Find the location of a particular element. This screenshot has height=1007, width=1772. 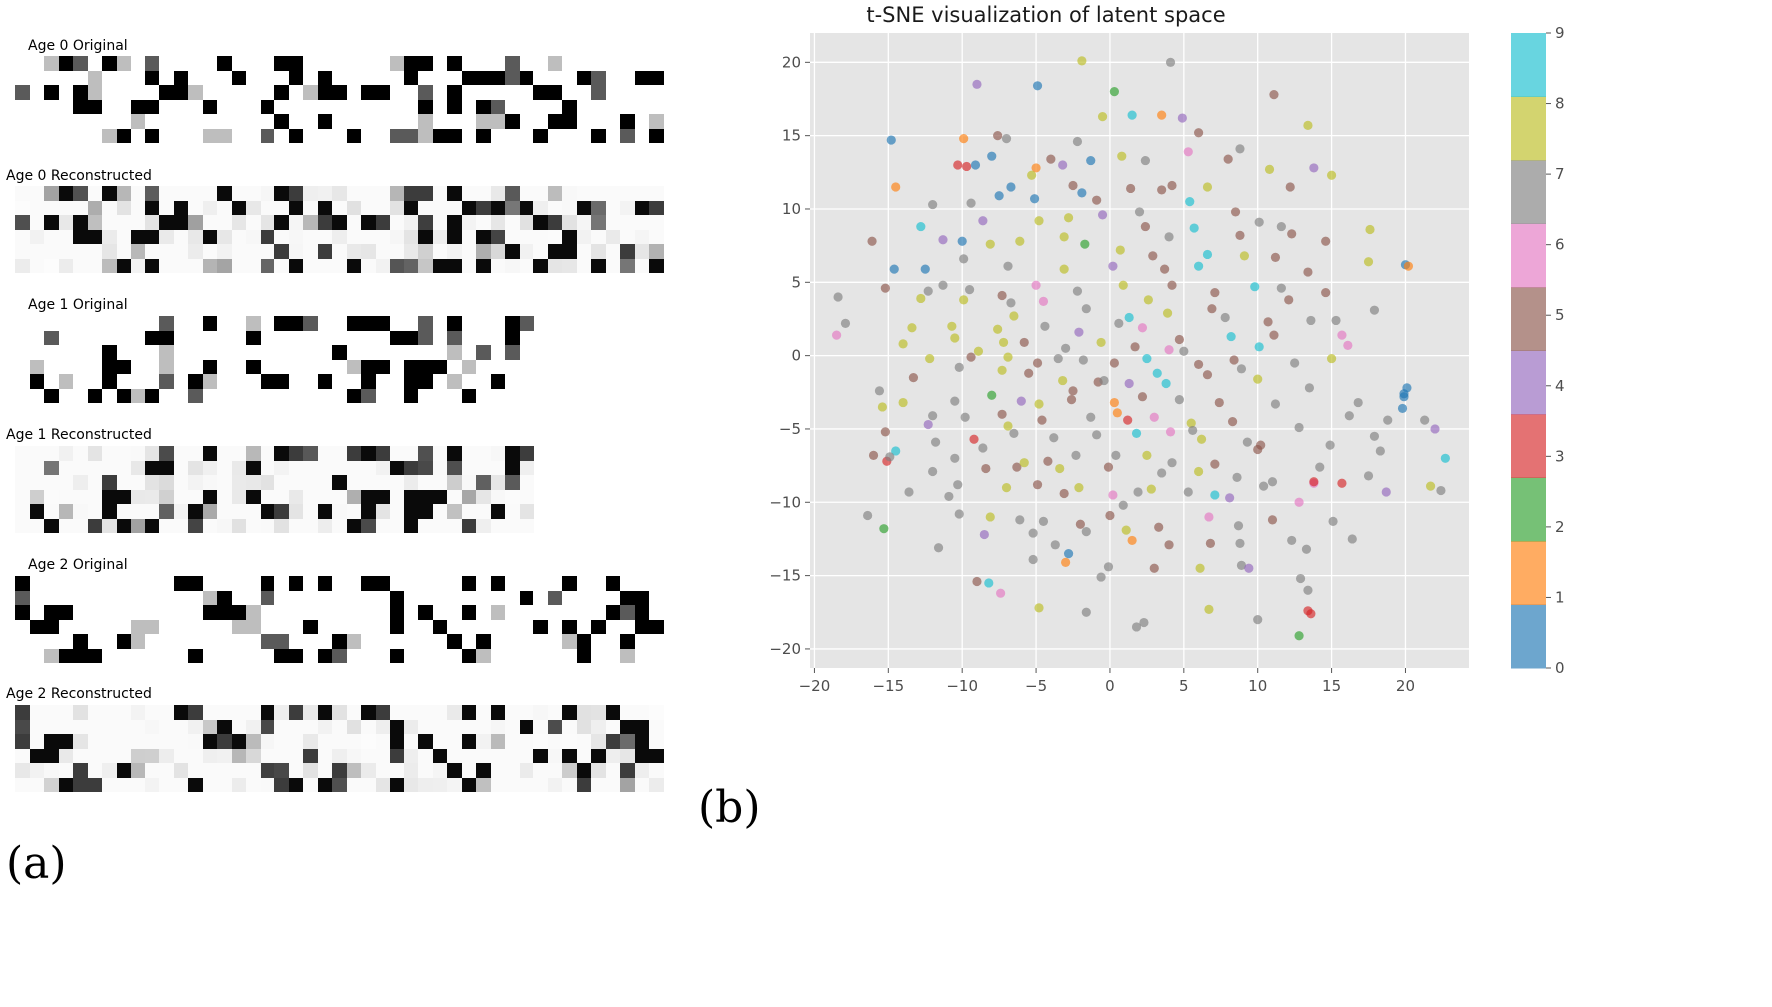

y-axis-ticks: −20 −15 −10 −5 0 5 10 15 20 is located at coordinates (789, 355).